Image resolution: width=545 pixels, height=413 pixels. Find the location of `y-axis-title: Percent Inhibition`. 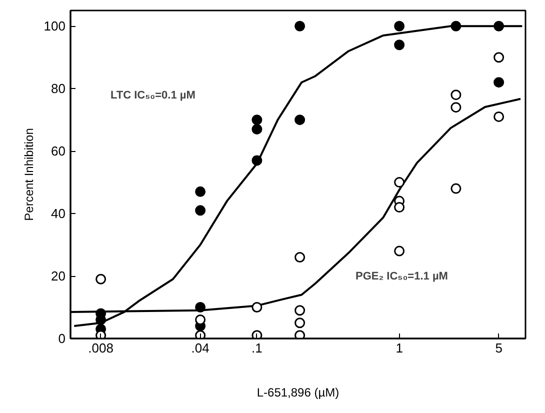

y-axis-title: Percent Inhibition is located at coordinates (29, 174).